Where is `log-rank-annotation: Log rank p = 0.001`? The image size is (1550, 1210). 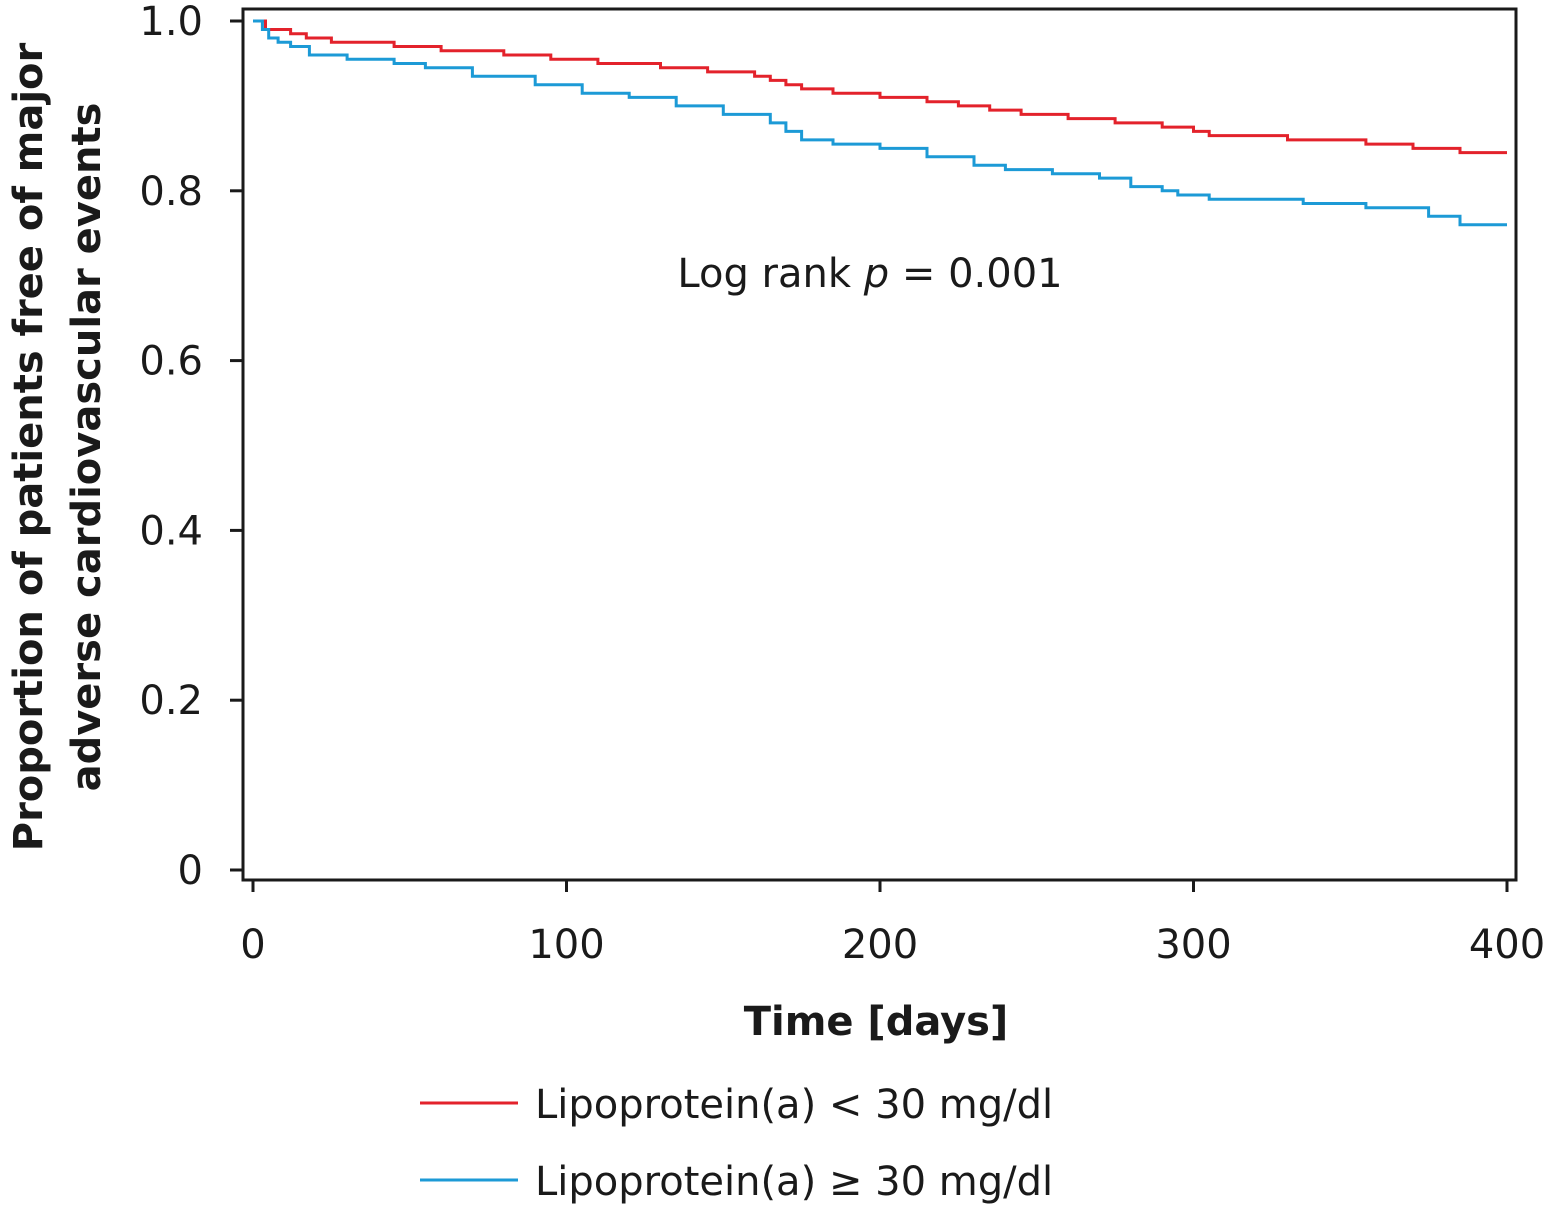
log-rank-annotation: Log rank p = 0.001 is located at coordinates (869, 274).